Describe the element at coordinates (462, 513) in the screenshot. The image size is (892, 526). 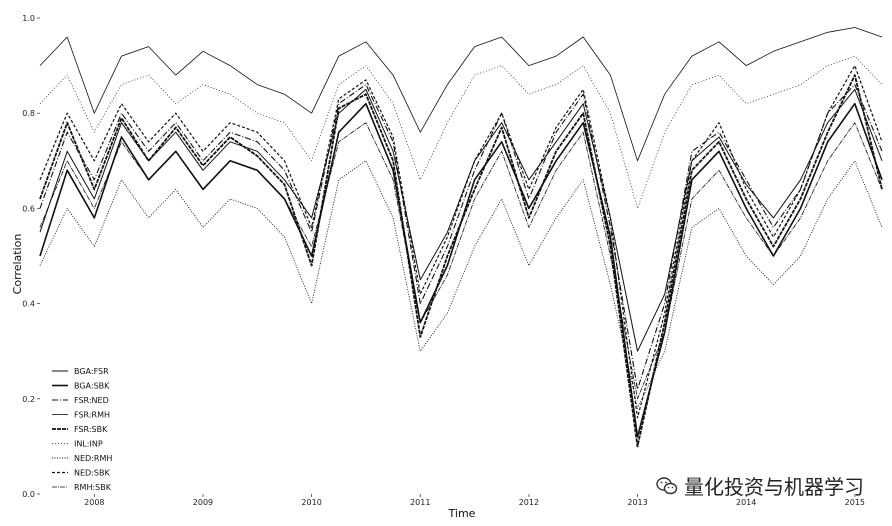
I see `x-axis-label: Time` at that location.